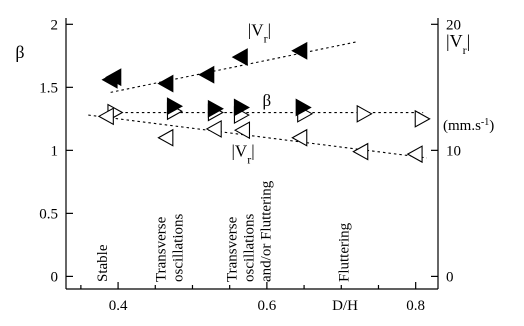 This screenshot has width=524, height=326. I want to click on y-right-axis-title-sub: r, so click(465, 50).